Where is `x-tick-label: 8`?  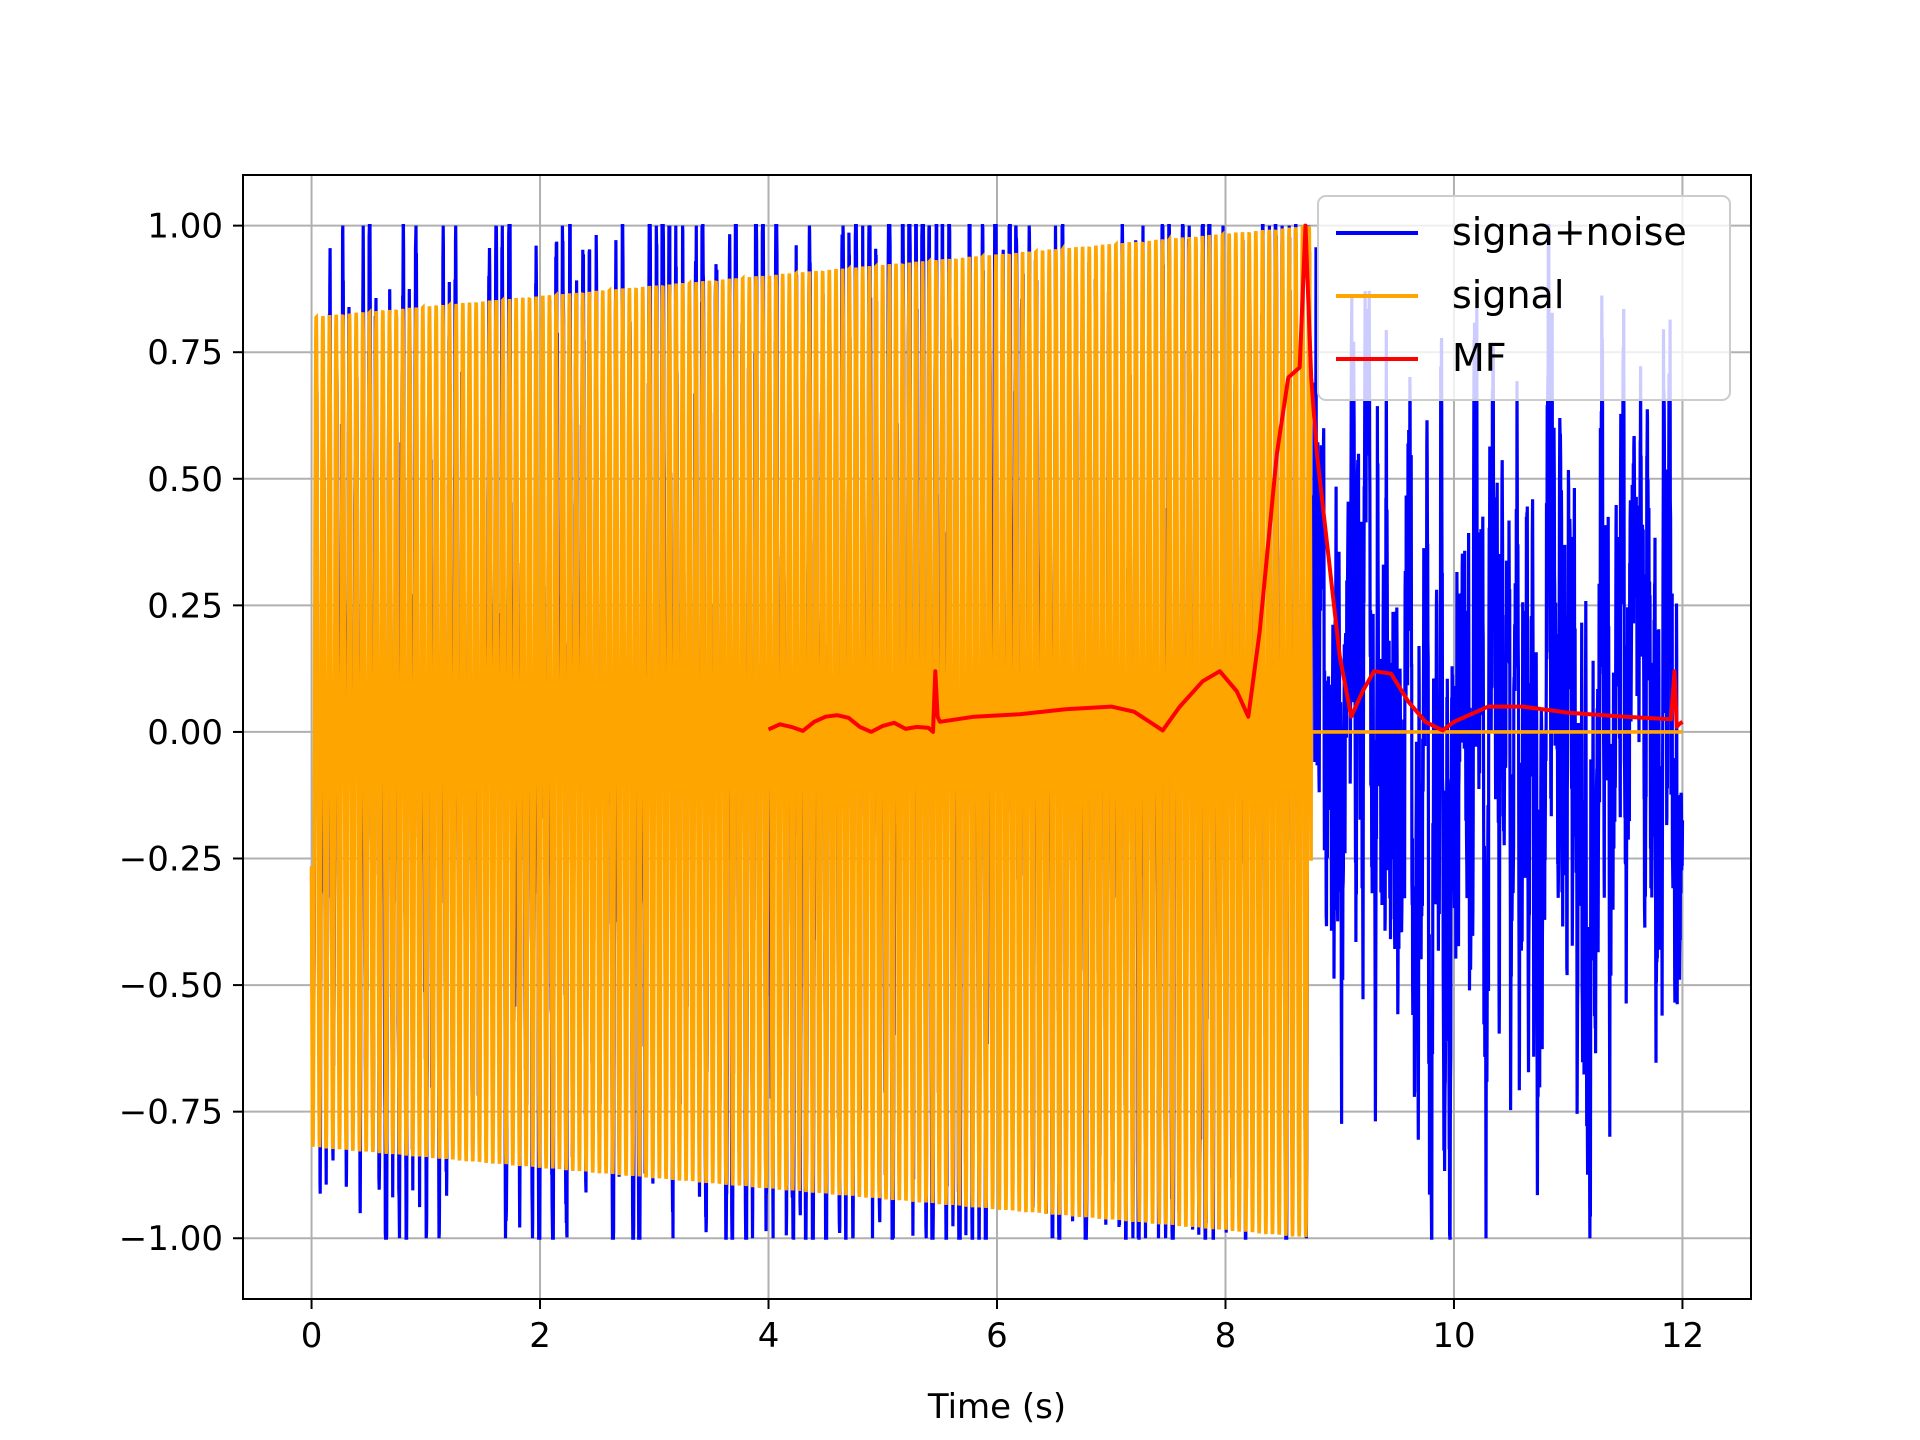
x-tick-label: 8 is located at coordinates (1226, 1336).